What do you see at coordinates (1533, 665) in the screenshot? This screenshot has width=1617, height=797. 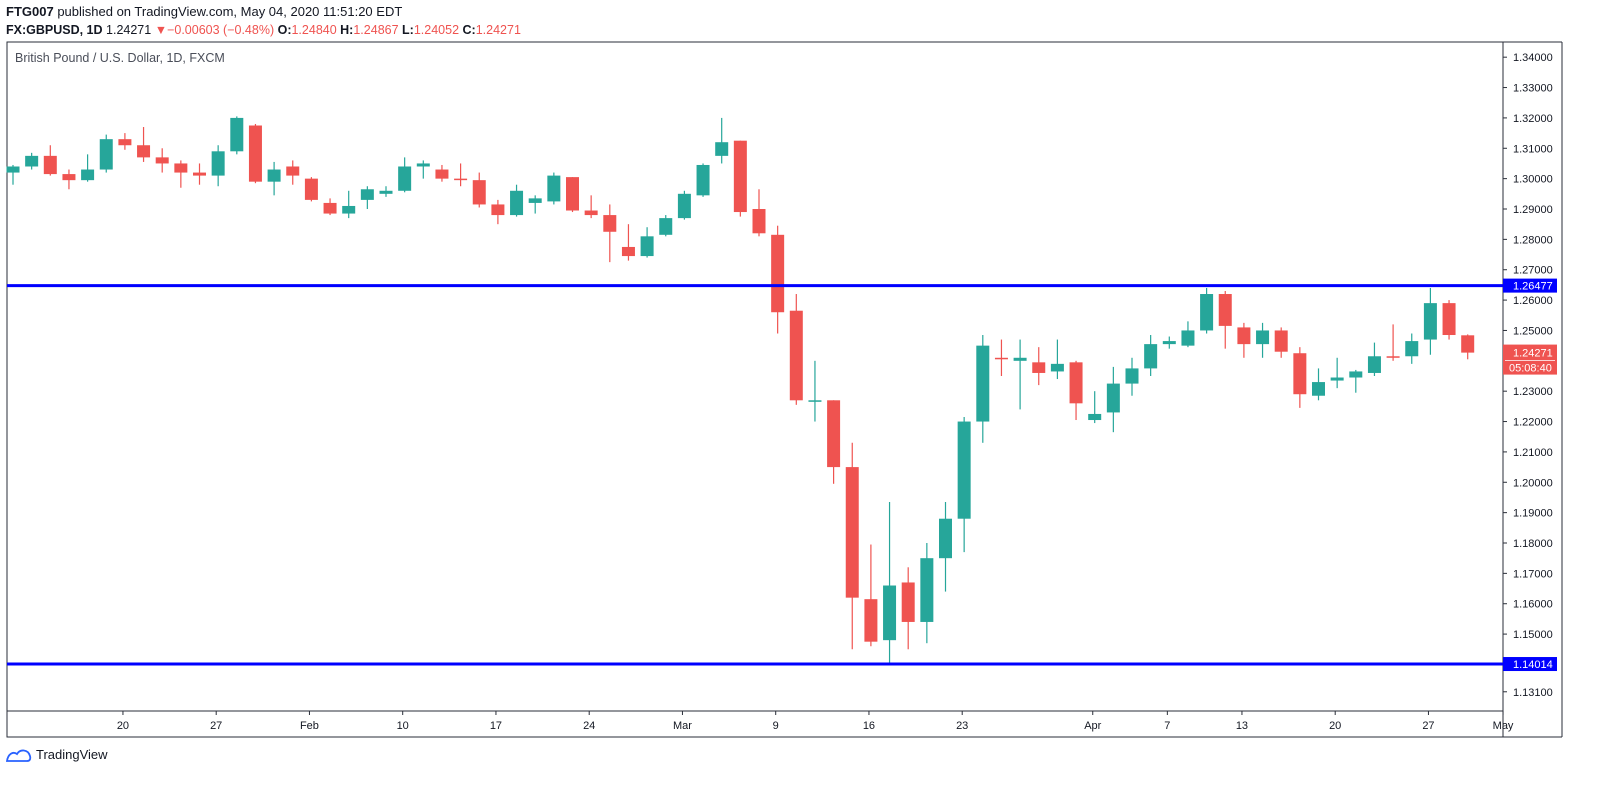 I see `level-price-label: 1.14014` at bounding box center [1533, 665].